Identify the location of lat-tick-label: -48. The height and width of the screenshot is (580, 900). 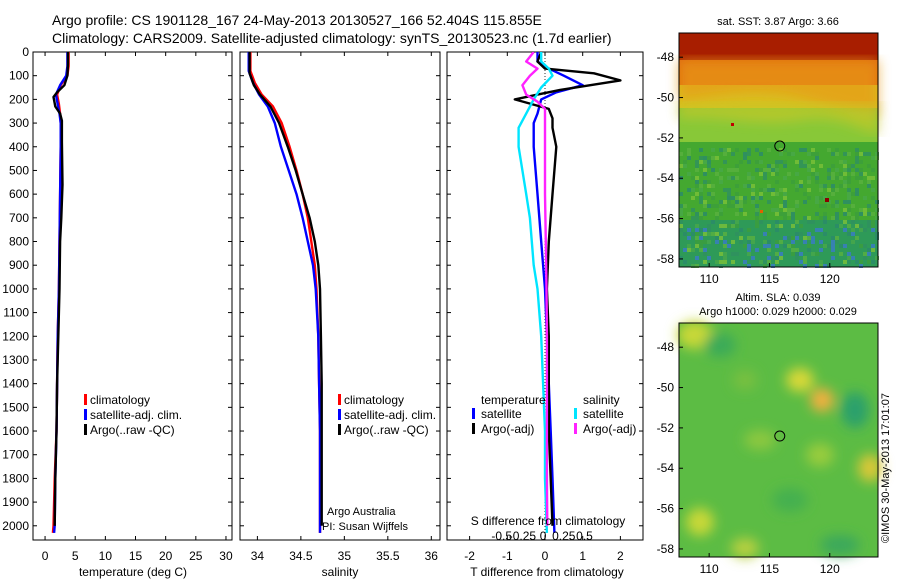
(666, 57).